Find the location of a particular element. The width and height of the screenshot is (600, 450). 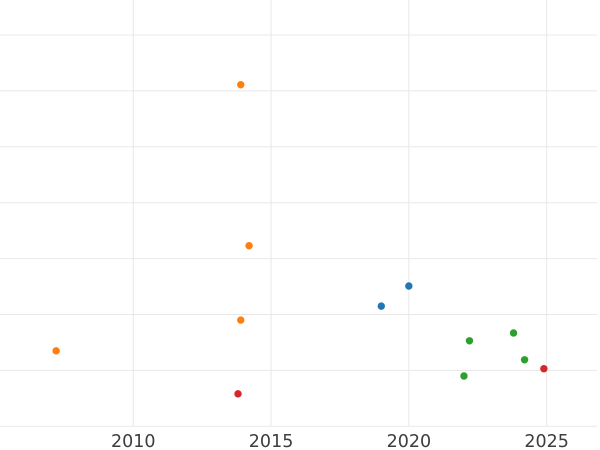

blue-series is located at coordinates (395, 296).